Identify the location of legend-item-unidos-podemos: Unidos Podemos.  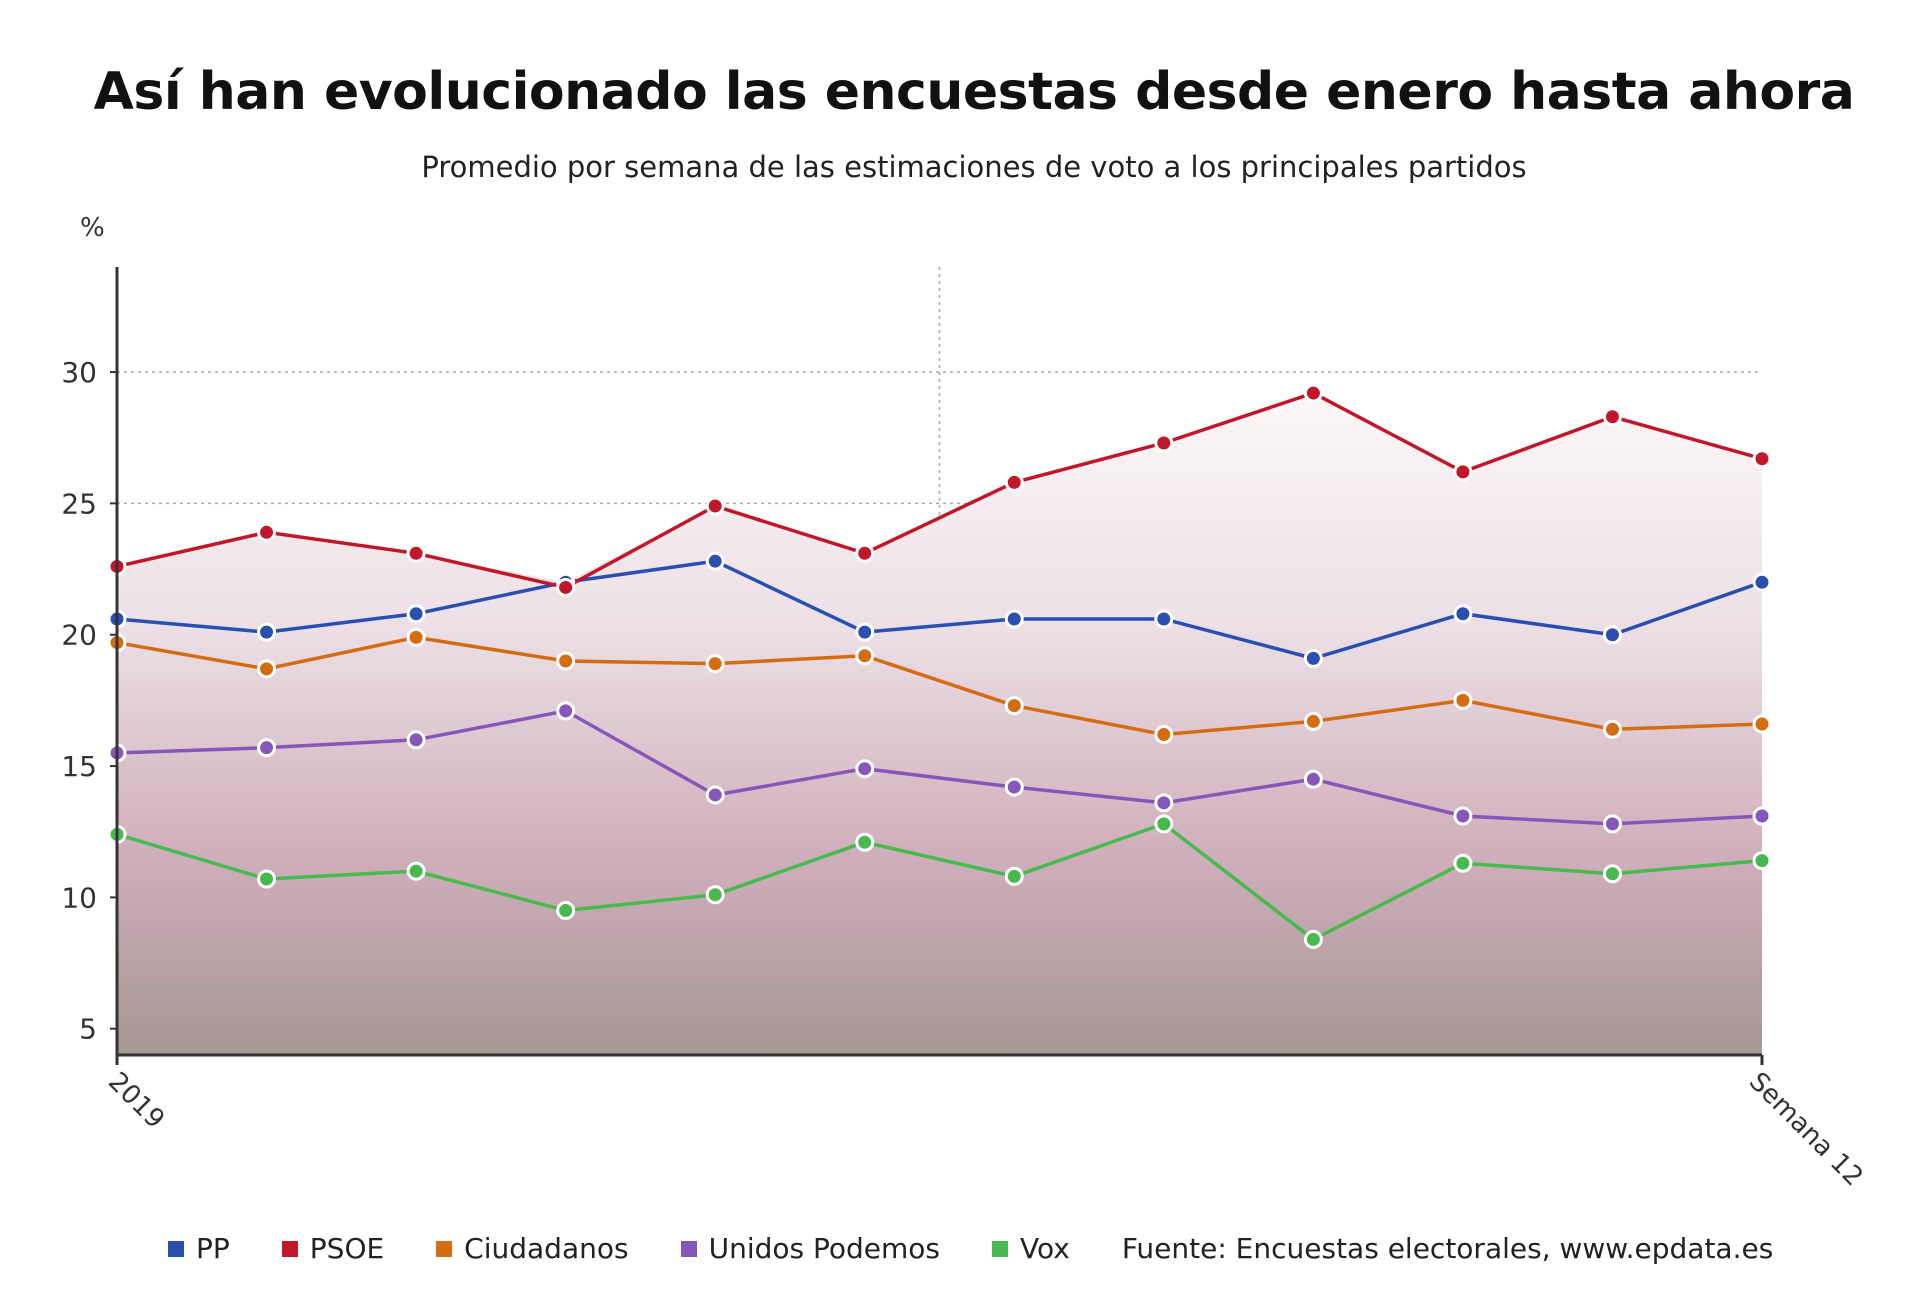
(810, 1248).